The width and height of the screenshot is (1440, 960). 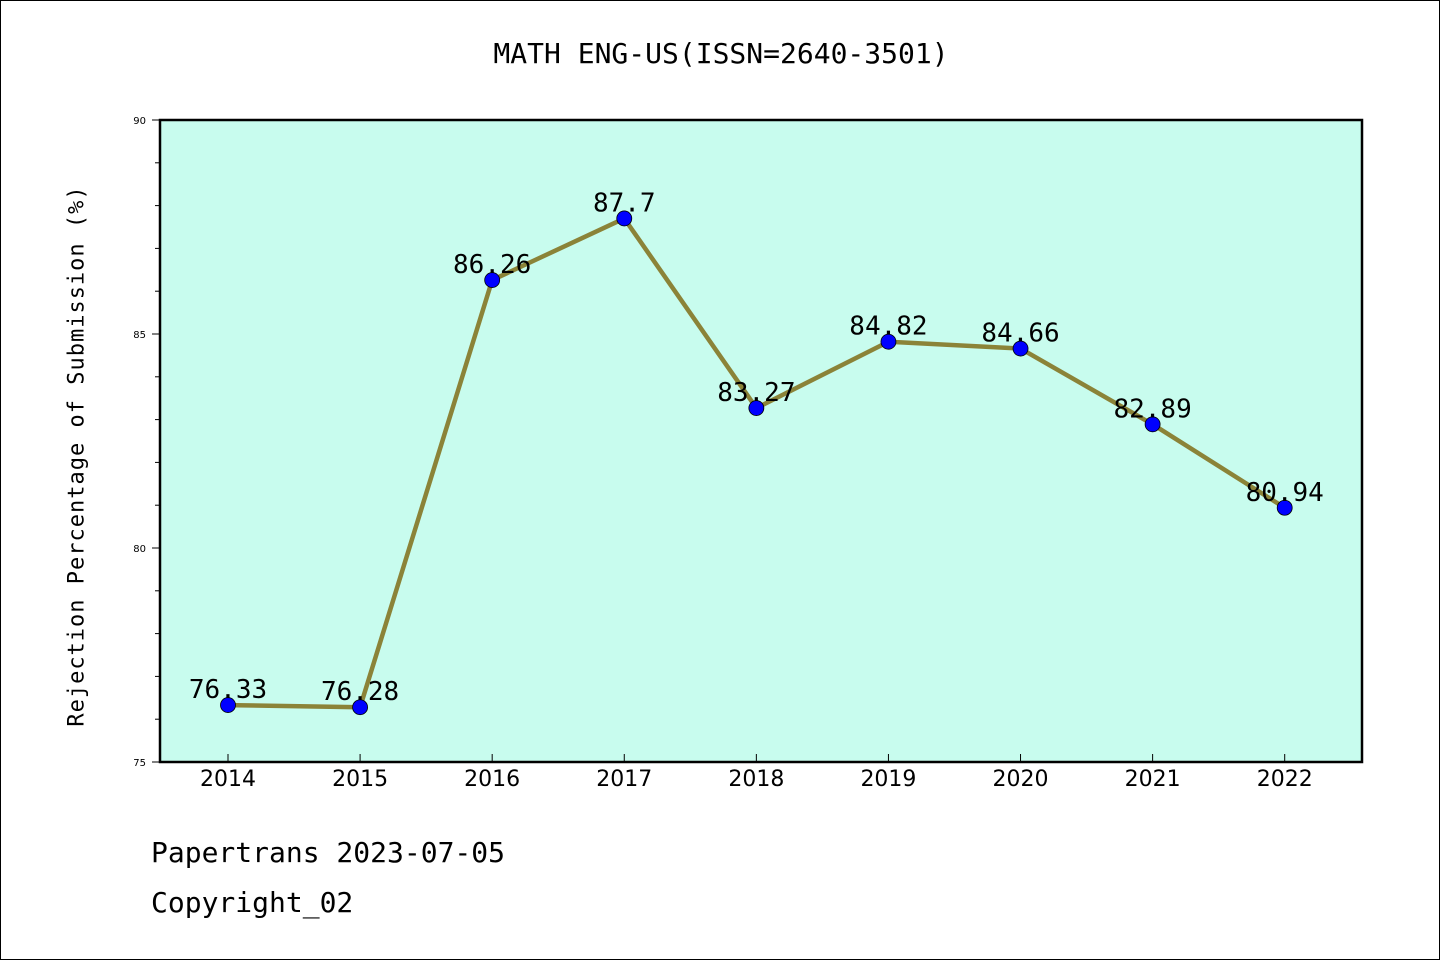 I want to click on y-tick-label: 85, so click(x=139, y=335).